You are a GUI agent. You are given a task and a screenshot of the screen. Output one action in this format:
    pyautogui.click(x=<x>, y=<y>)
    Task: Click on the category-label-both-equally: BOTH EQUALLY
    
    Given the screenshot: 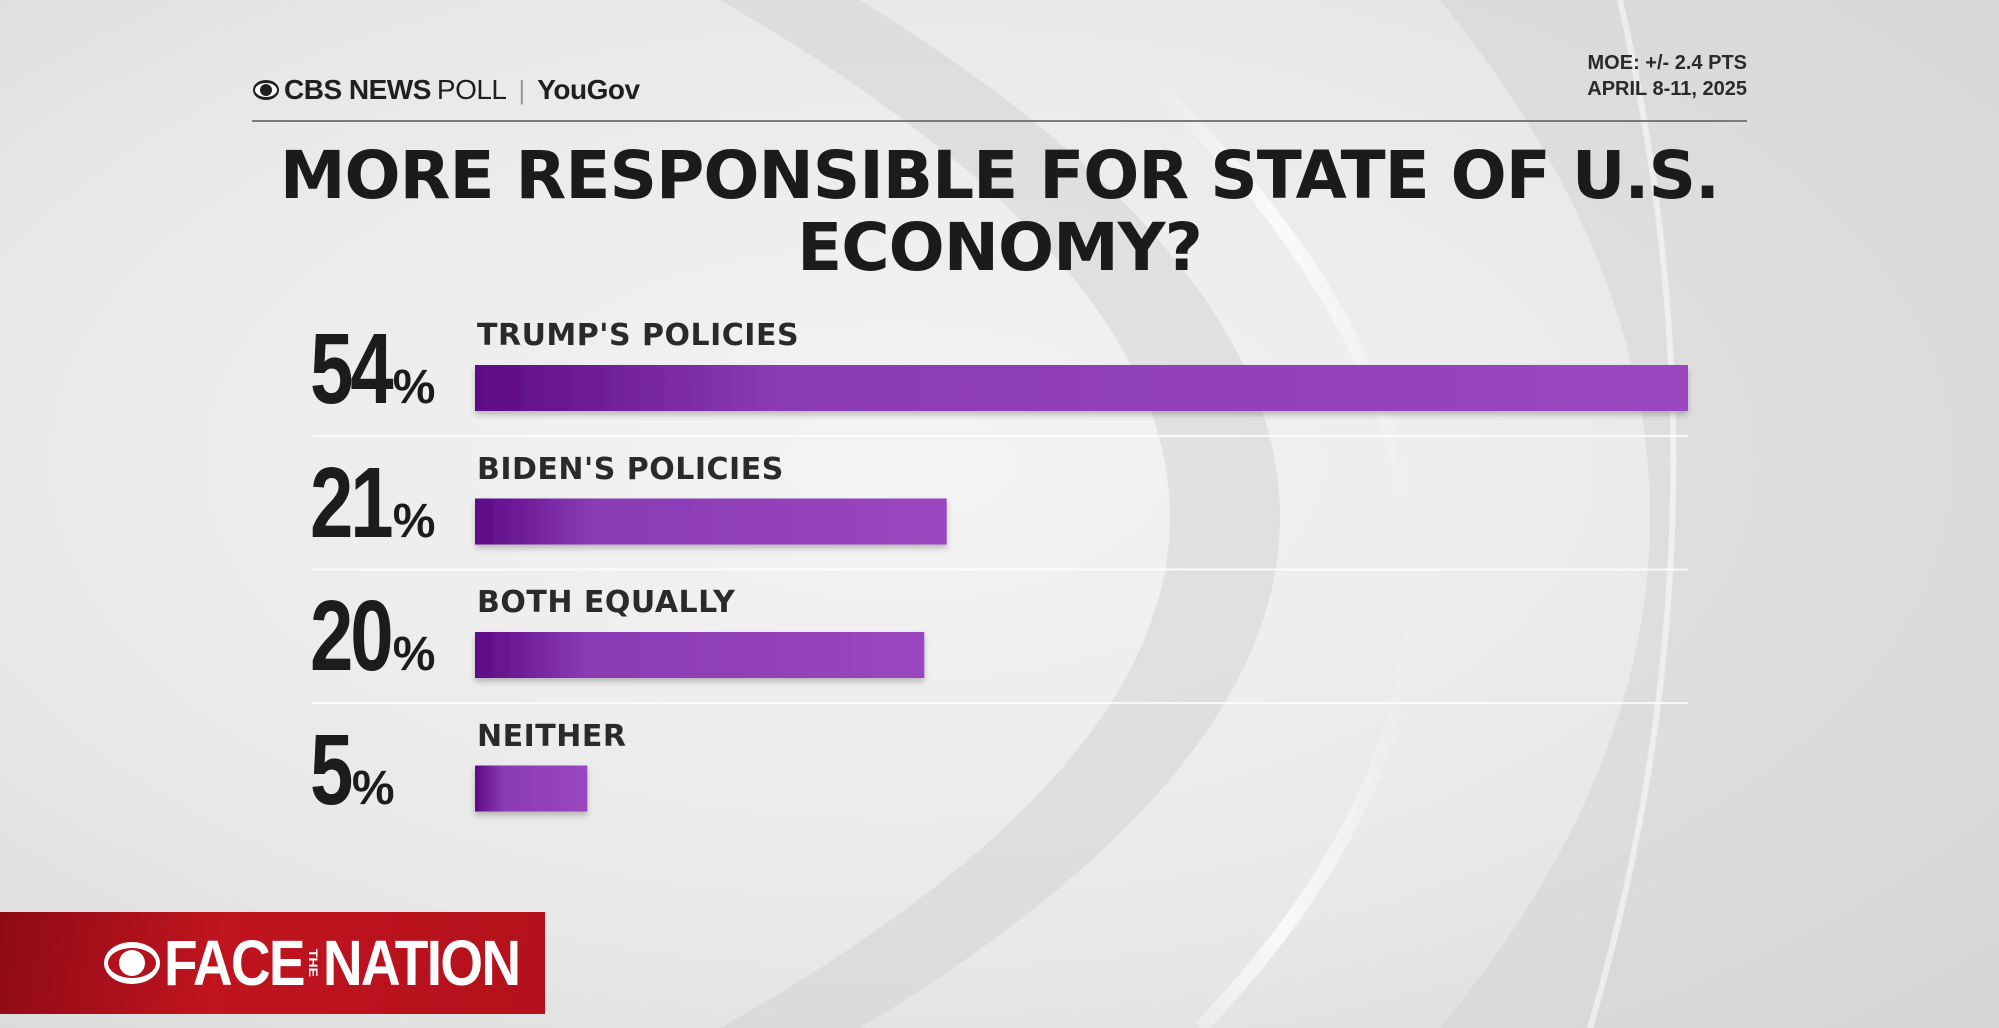 What is the action you would take?
    pyautogui.click(x=606, y=602)
    